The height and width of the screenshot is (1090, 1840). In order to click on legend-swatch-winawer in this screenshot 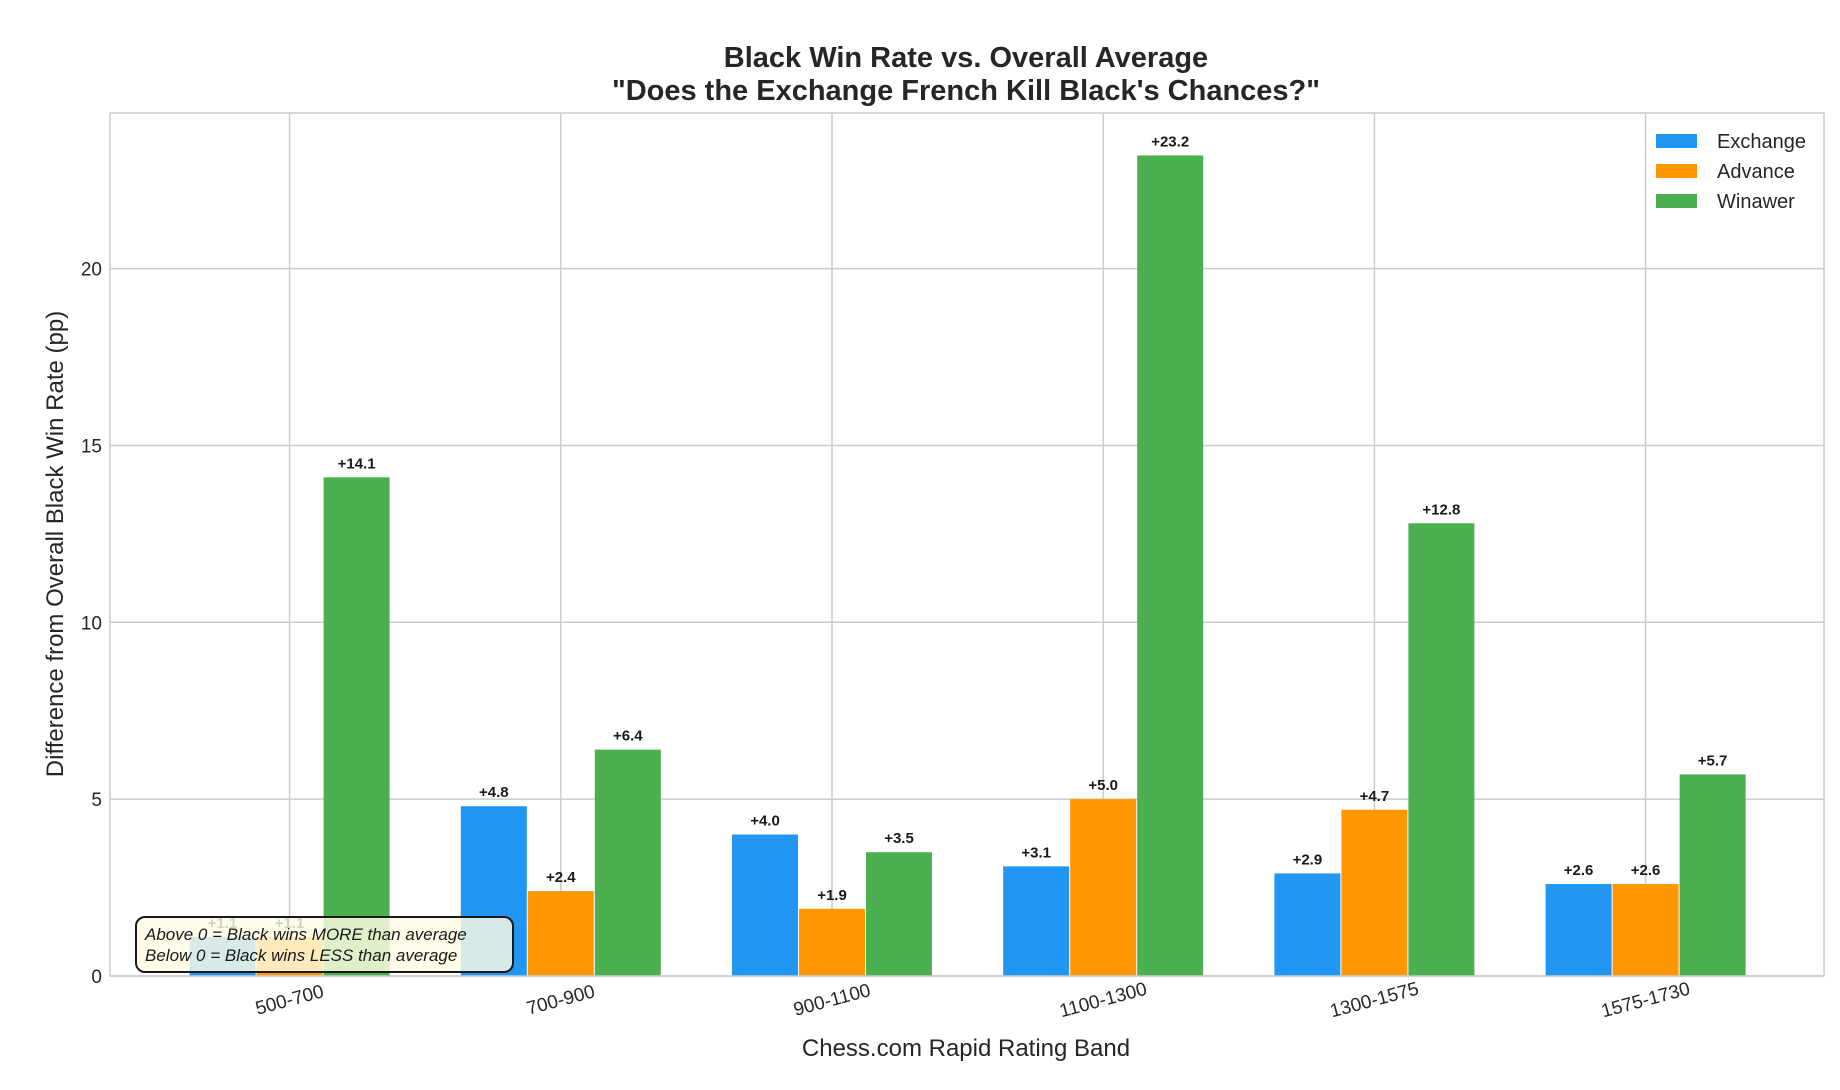, I will do `click(1676, 201)`.